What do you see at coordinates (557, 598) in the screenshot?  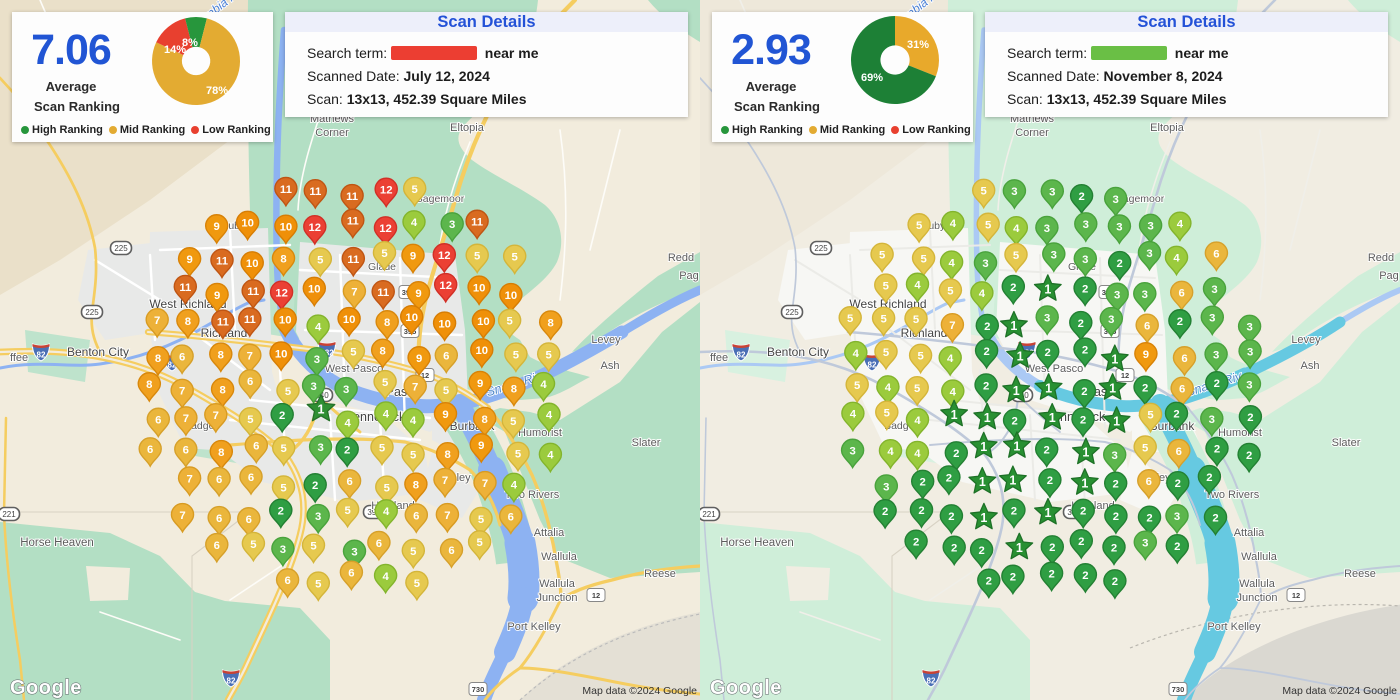 I see `svg-text: Junction` at bounding box center [557, 598].